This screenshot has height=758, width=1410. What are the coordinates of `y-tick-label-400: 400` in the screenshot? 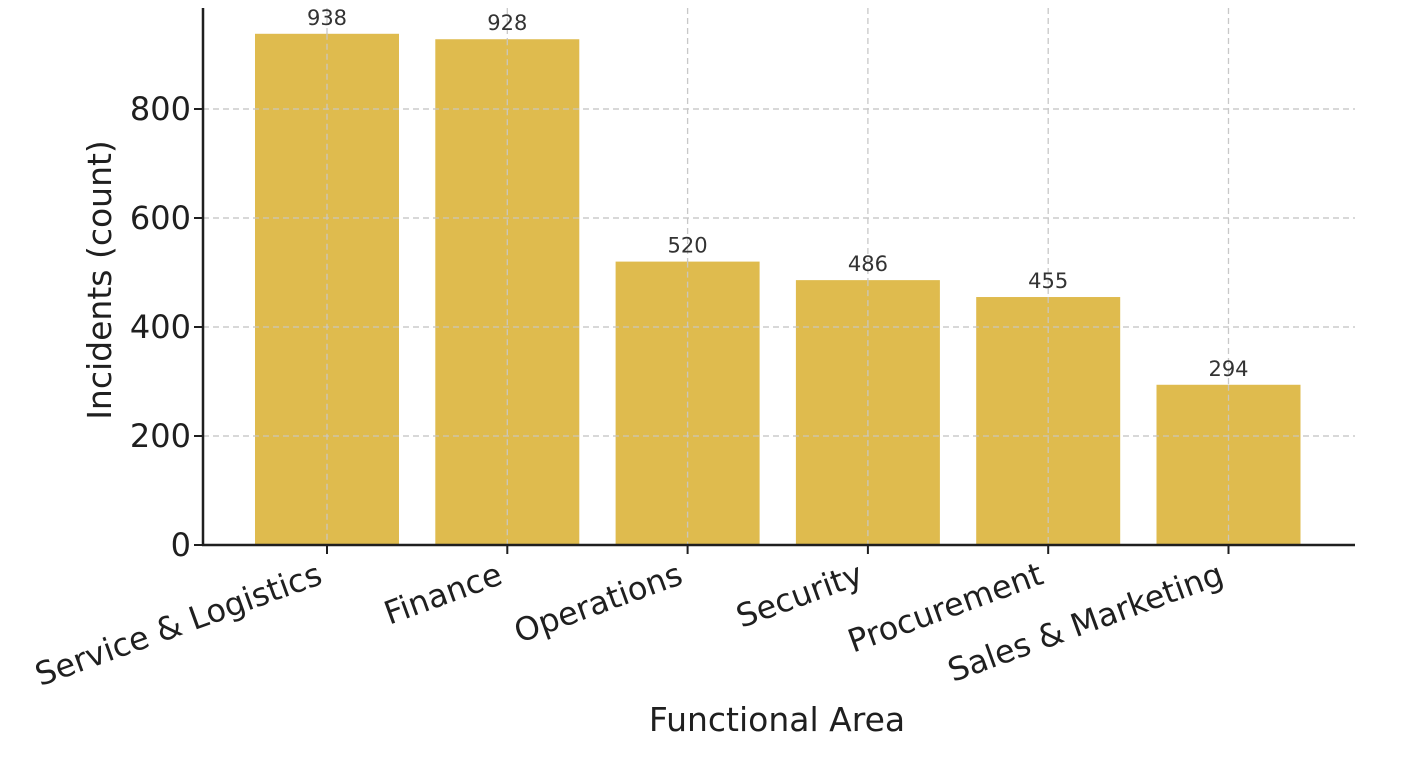 It's located at (160, 327).